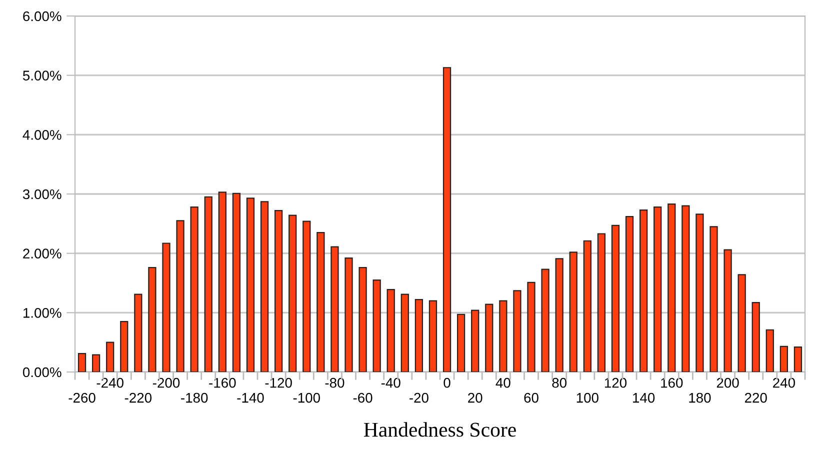  I want to click on x-tick-label: 140, so click(644, 397).